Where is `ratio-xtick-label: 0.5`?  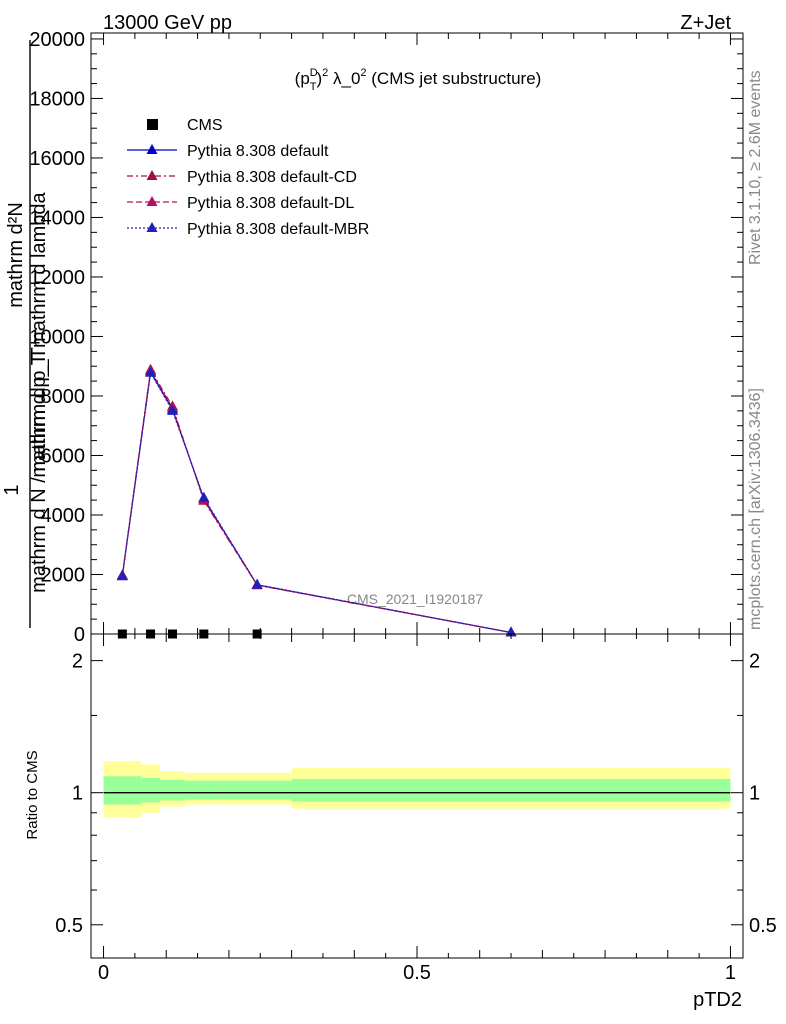
ratio-xtick-label: 0.5 is located at coordinates (417, 973).